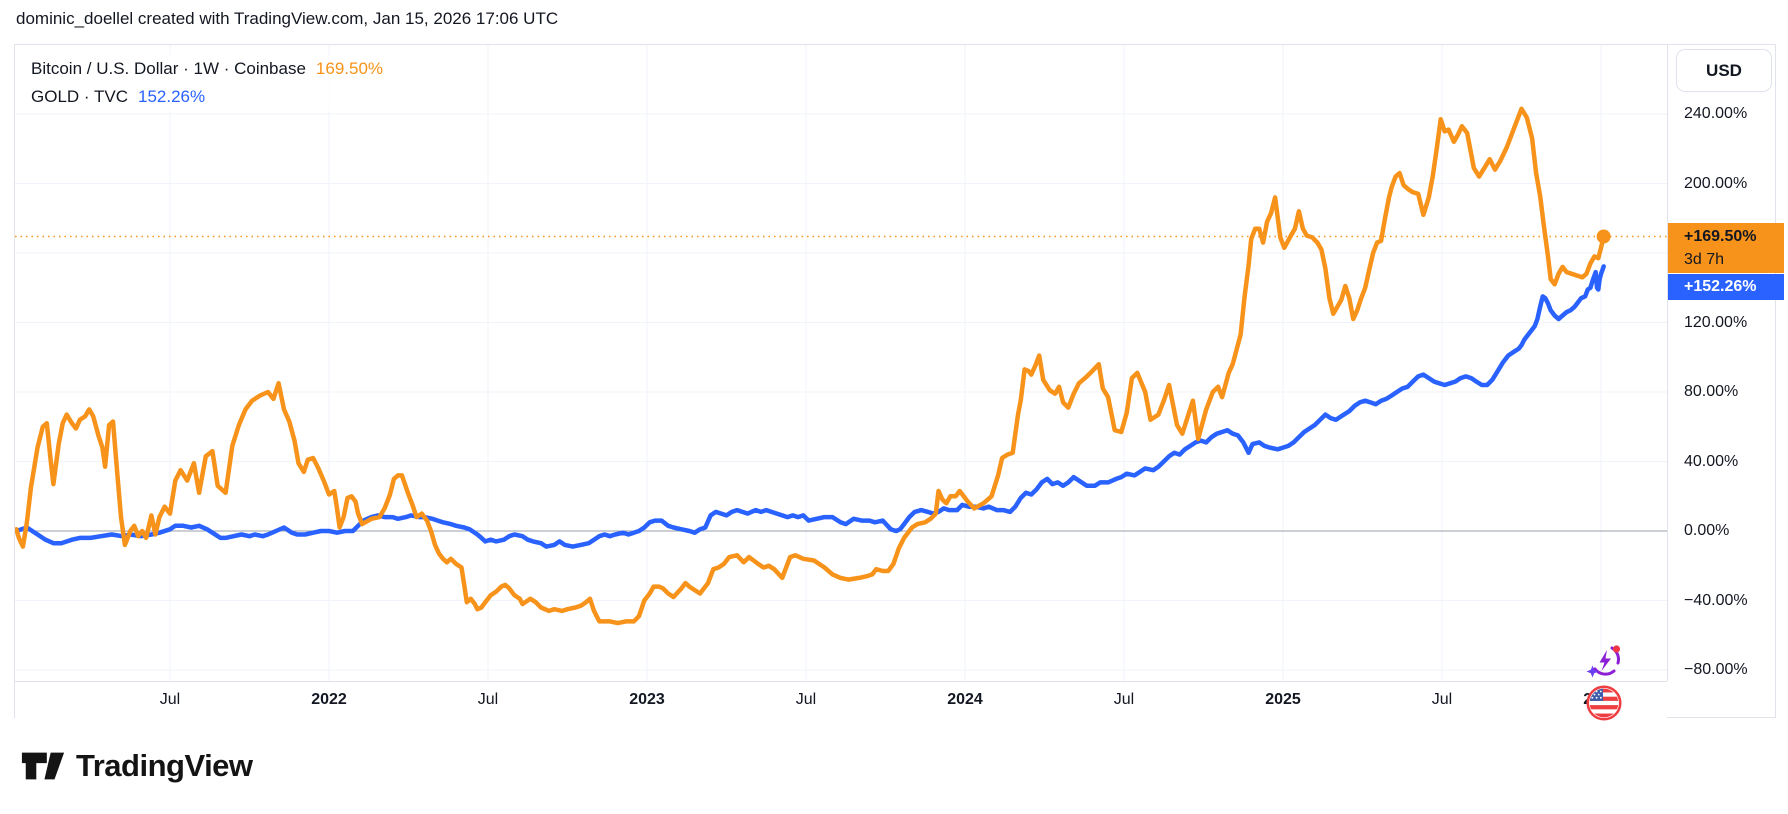  I want to click on bitcoin-last-price-value: +169.50%, so click(1720, 236).